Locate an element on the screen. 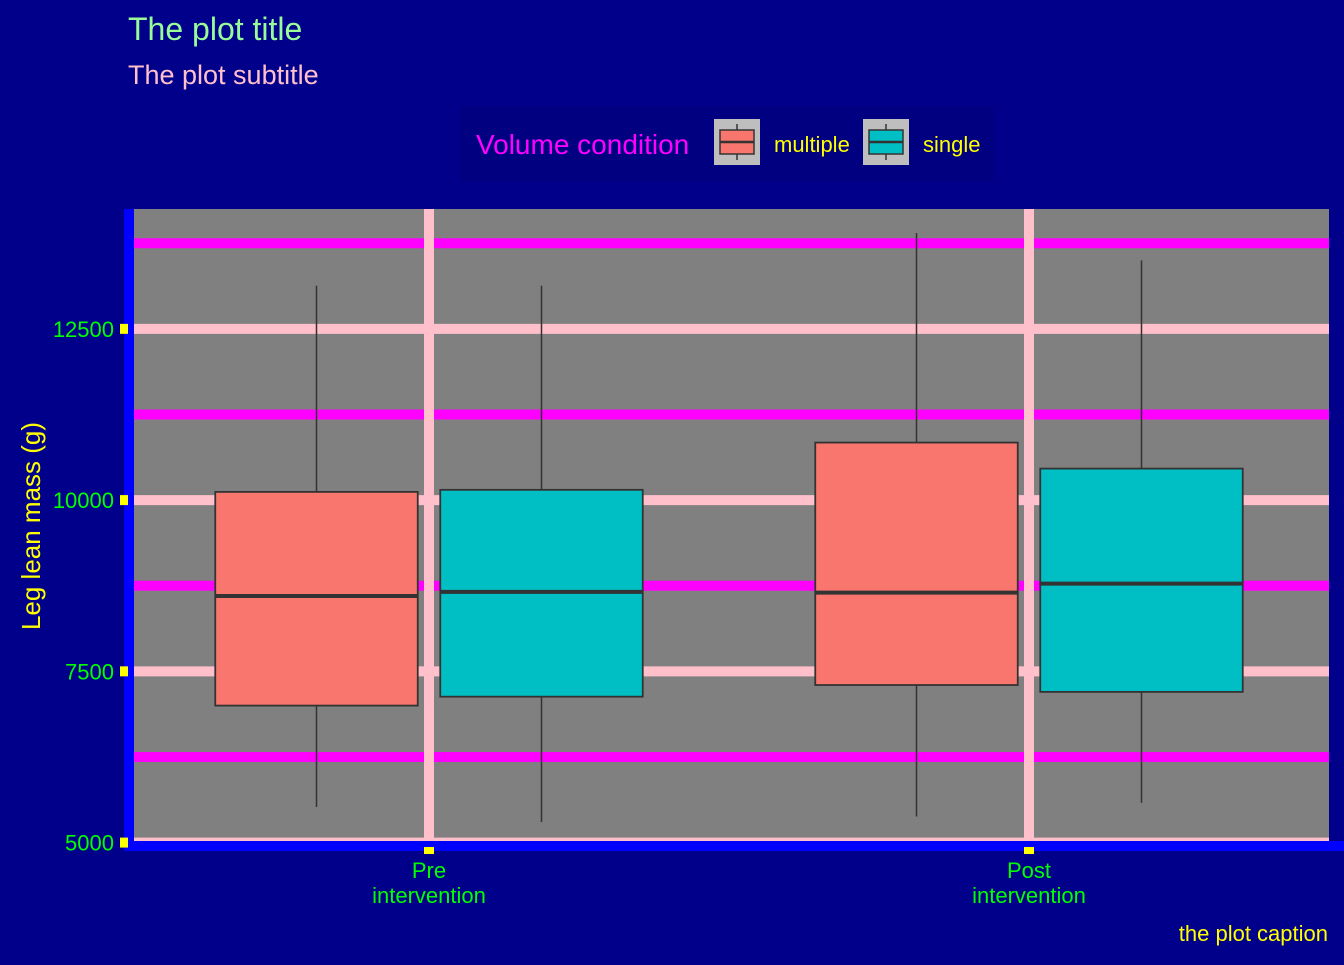 This screenshot has width=1344, height=965. legend-label-single: single is located at coordinates (951, 144).